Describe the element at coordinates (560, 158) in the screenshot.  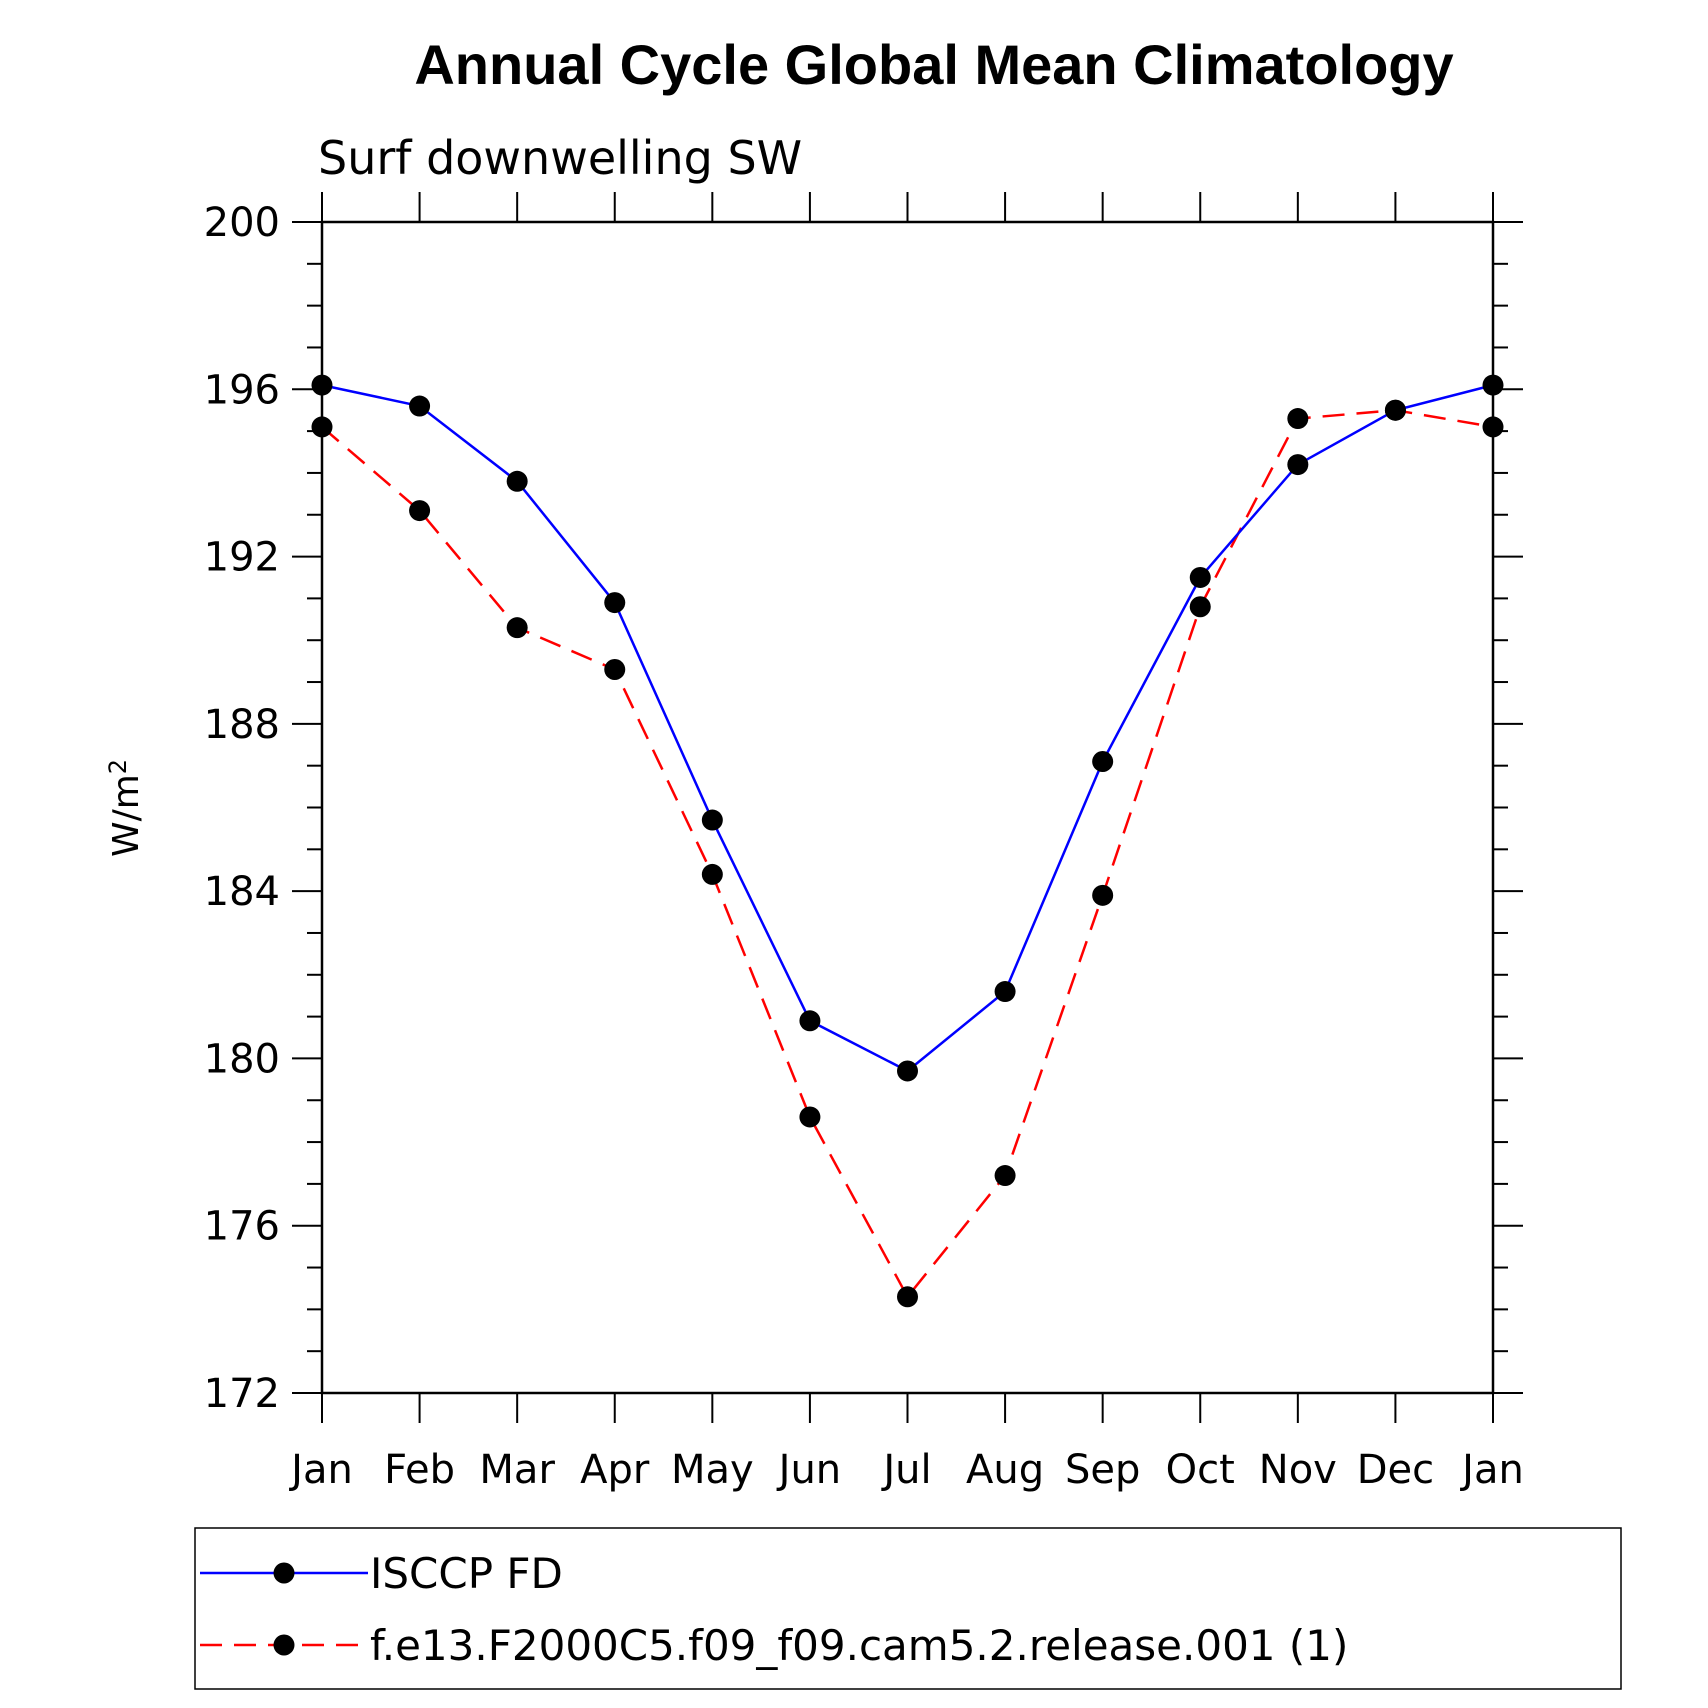
I see `chart-subtitle: Surf downwelling SW` at that location.